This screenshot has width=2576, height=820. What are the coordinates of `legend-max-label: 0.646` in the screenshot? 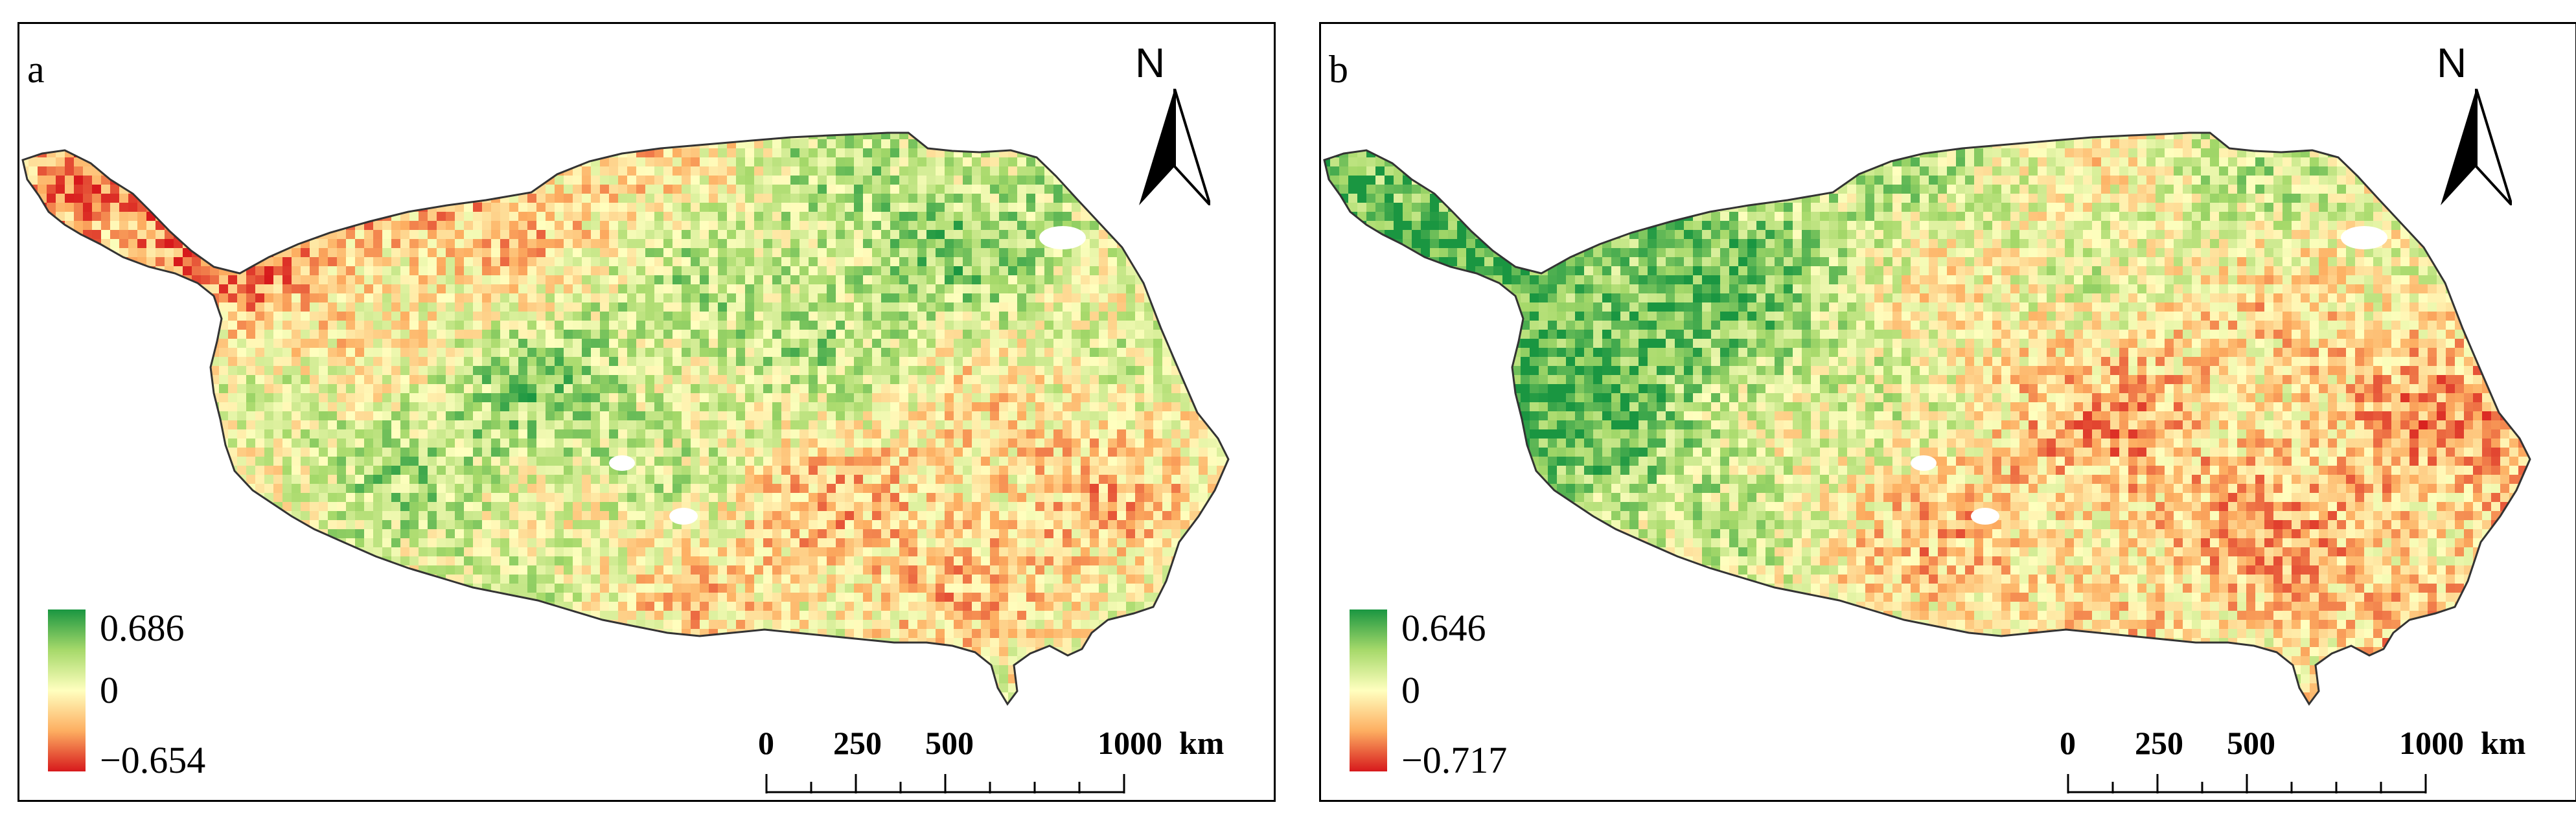 It's located at (1444, 628).